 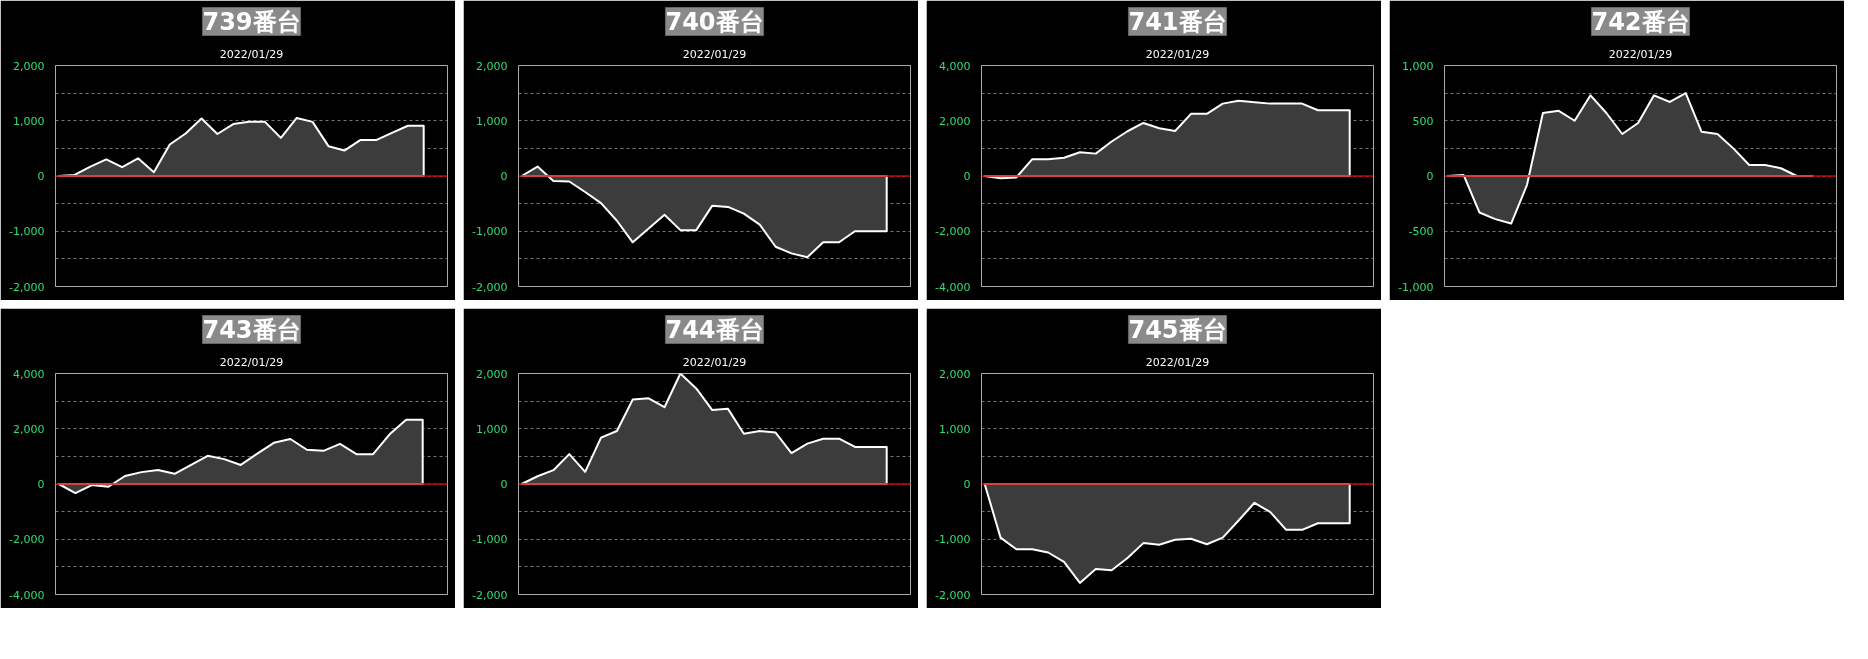 What do you see at coordinates (1421, 232) in the screenshot?
I see `y-tick-label: -500` at bounding box center [1421, 232].